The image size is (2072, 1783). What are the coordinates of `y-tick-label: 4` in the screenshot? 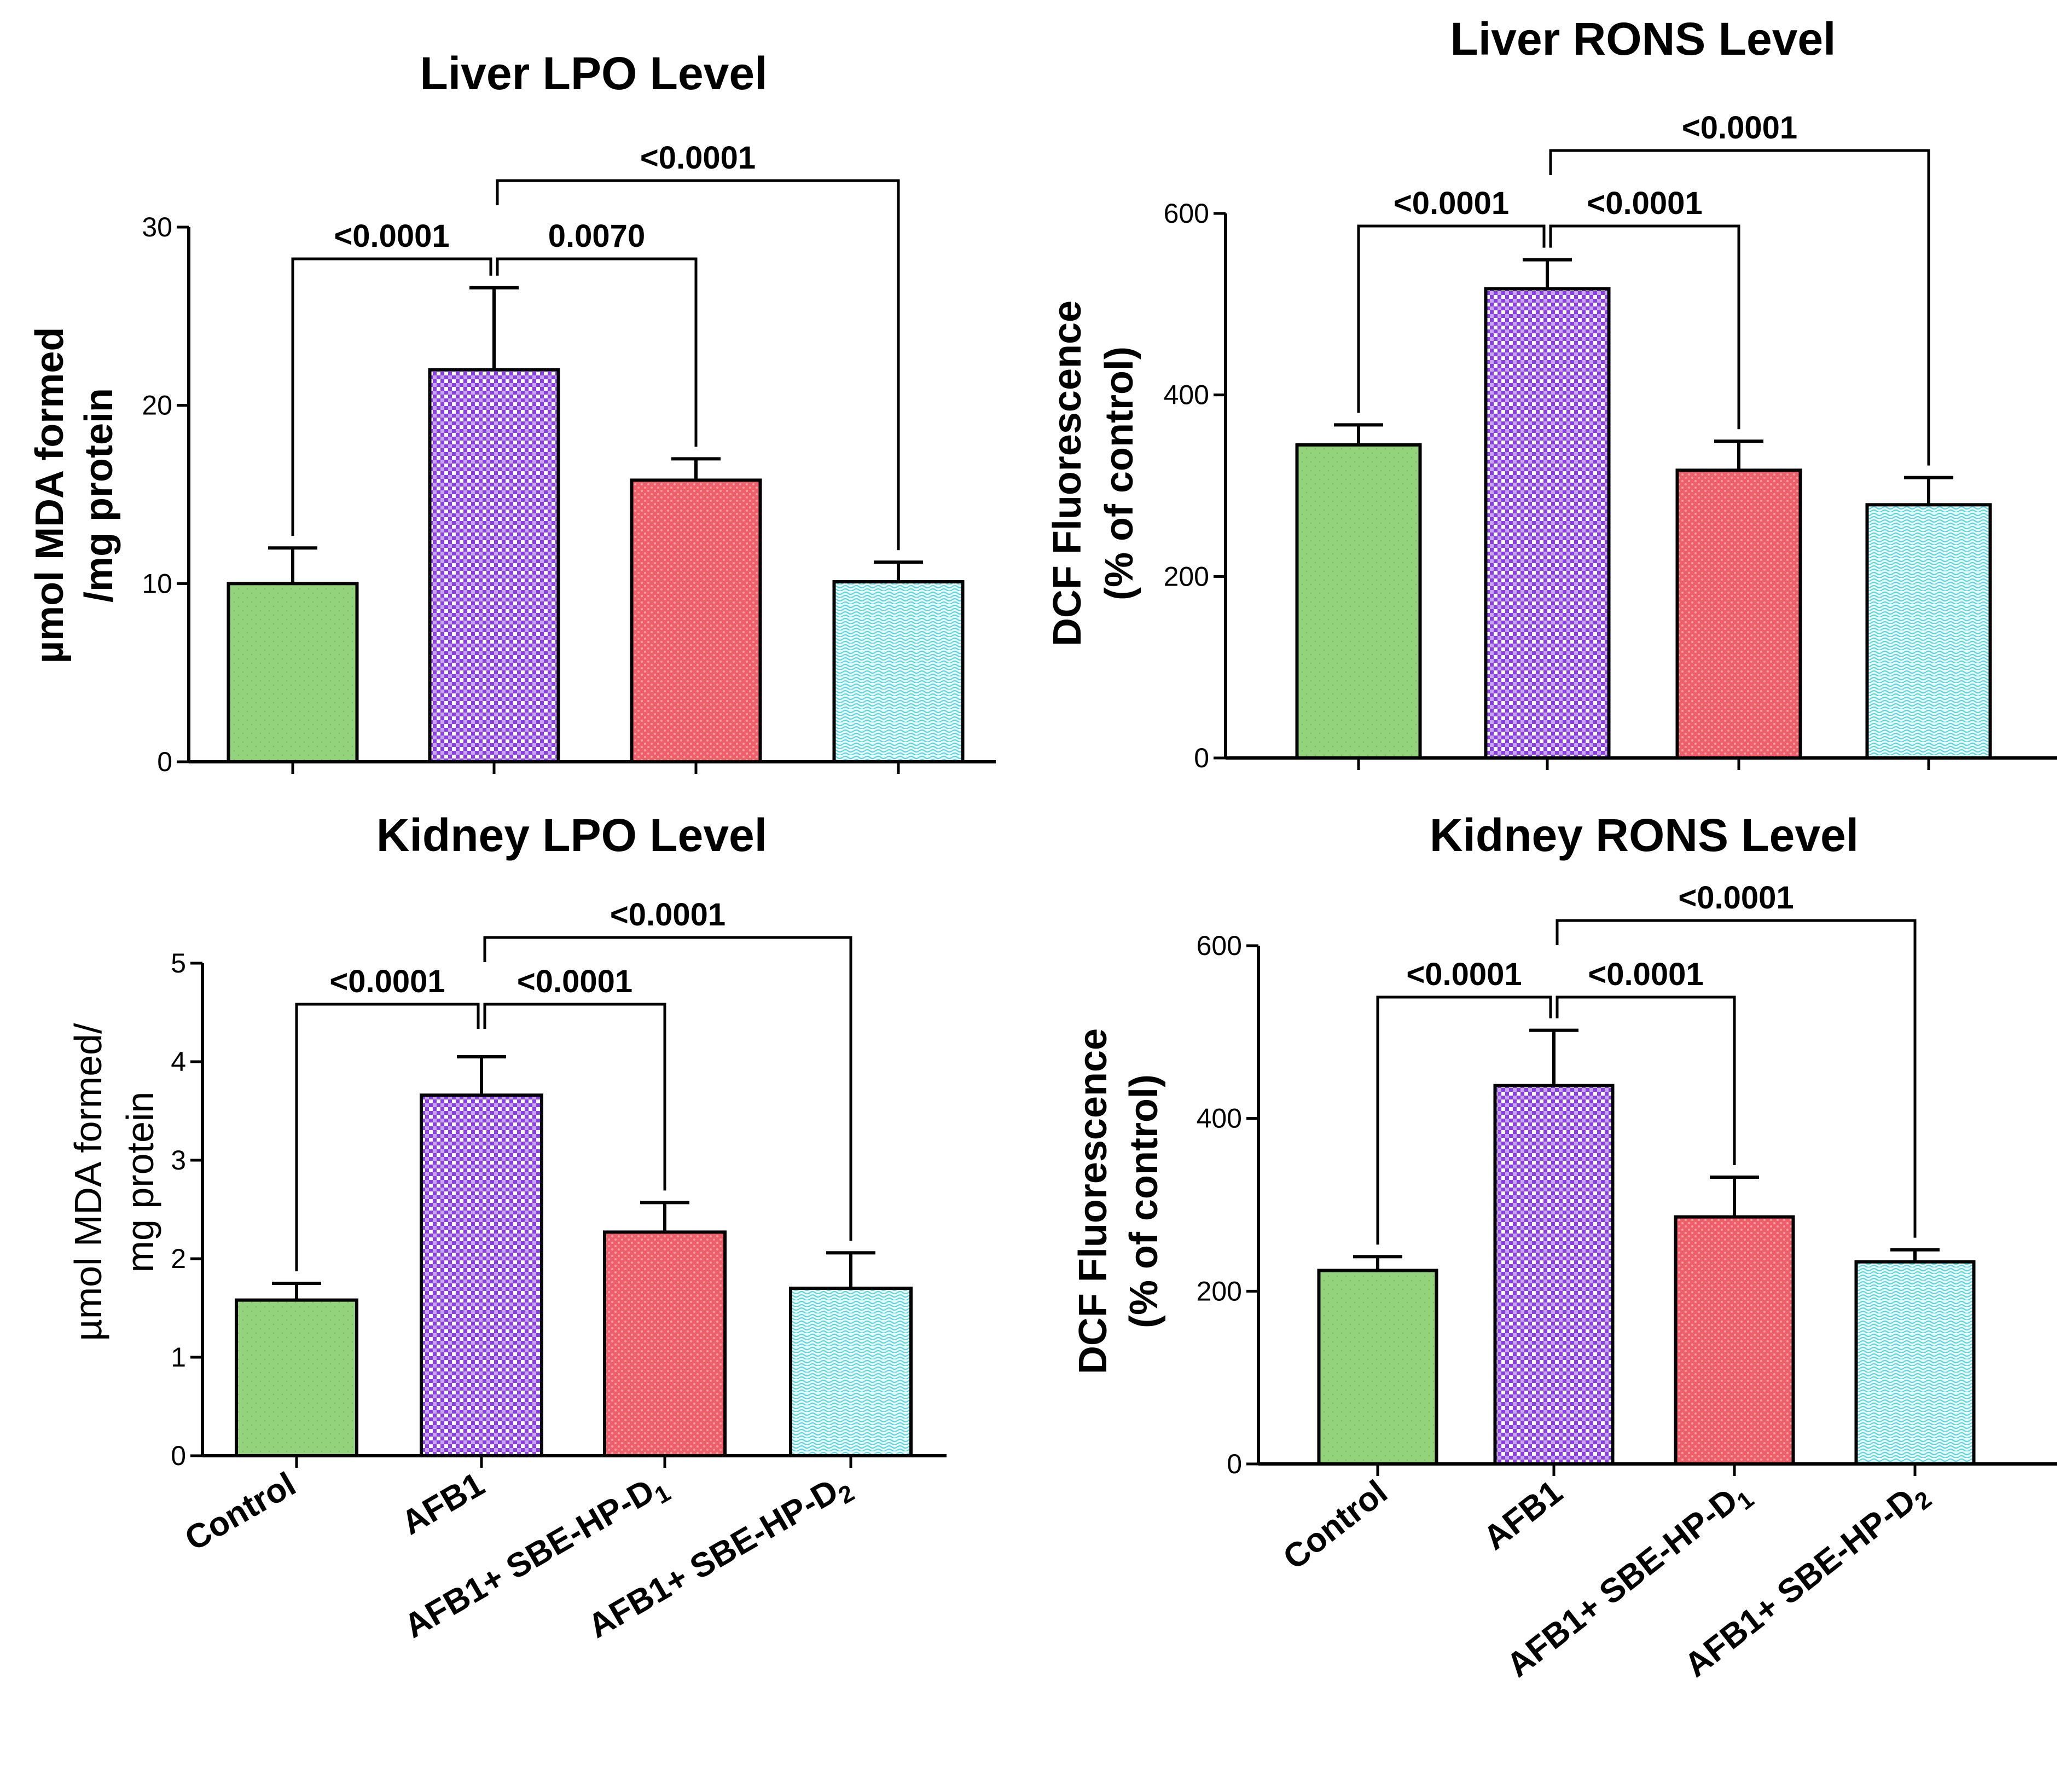 It's located at (178, 1061).